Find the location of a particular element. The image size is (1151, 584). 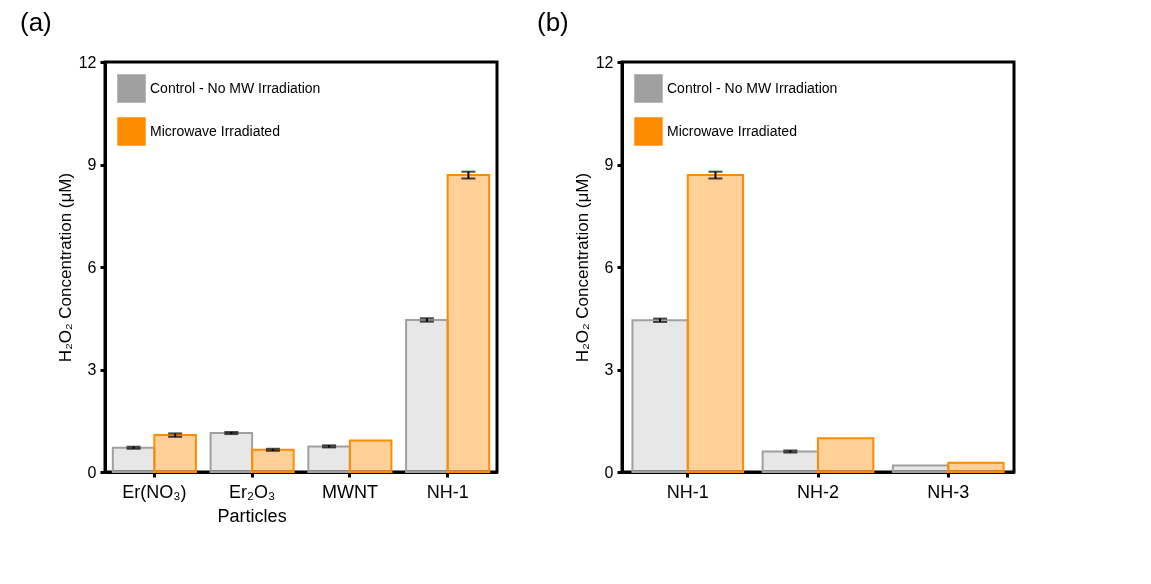

x-tick-label: NH-3 is located at coordinates (948, 491).